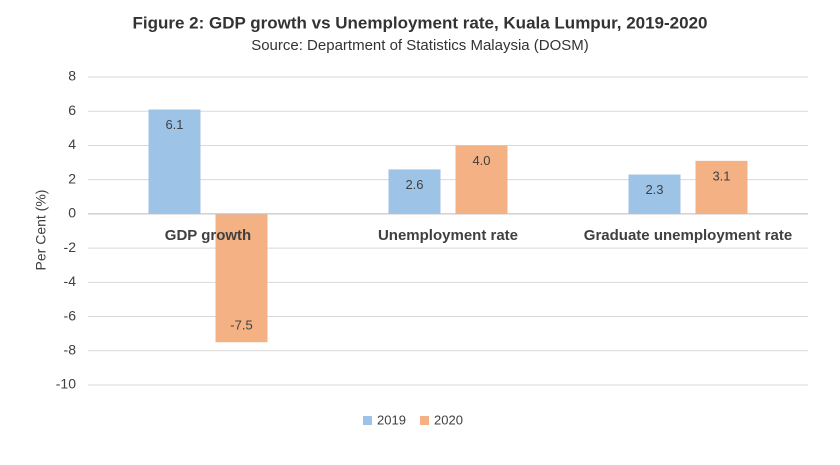 This screenshot has height=465, width=840. Describe the element at coordinates (448, 419) in the screenshot. I see `legend-label: 2020` at that location.